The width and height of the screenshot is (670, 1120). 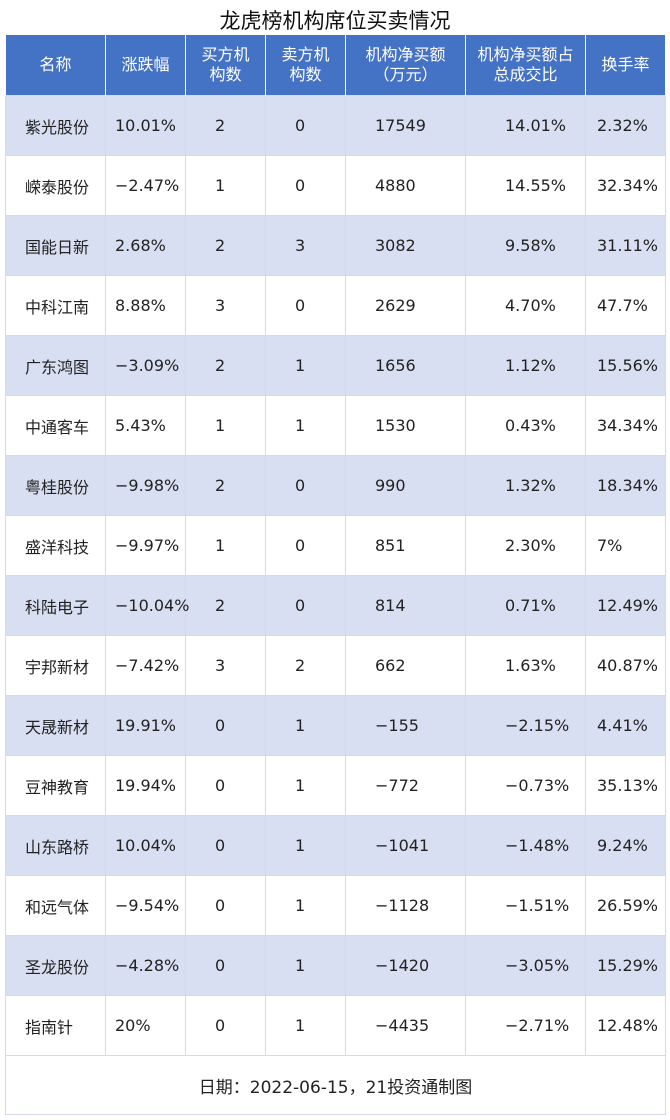 What do you see at coordinates (55, 605) in the screenshot?
I see `cell-name: 科陆电子` at bounding box center [55, 605].